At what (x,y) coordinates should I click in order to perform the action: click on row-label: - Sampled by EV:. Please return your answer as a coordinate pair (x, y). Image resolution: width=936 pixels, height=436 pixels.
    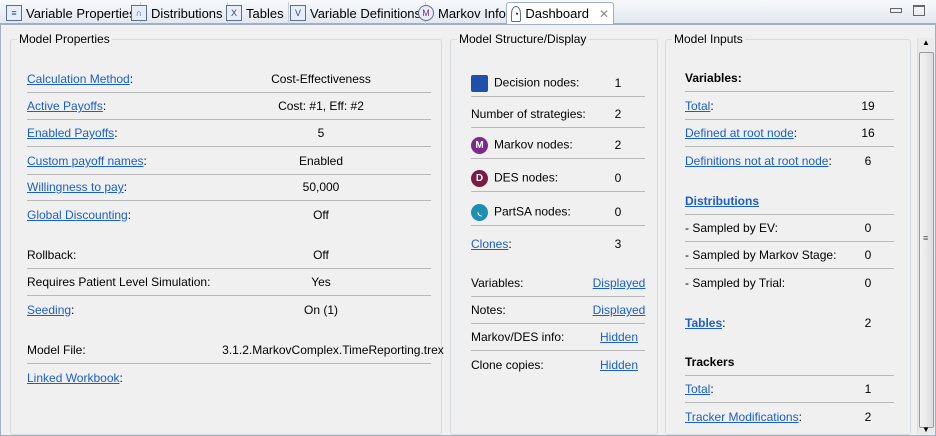
    Looking at the image, I should click on (731, 228).